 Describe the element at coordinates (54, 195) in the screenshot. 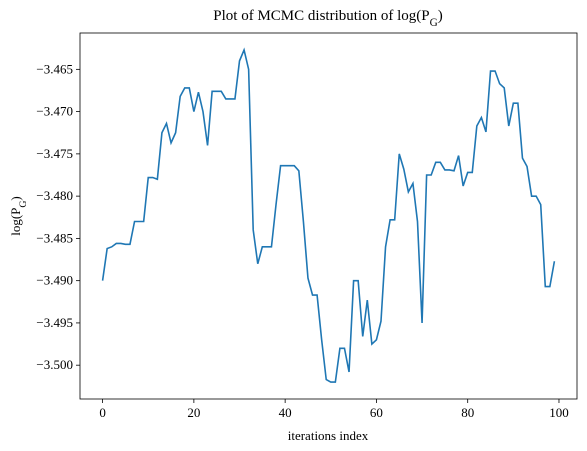

I see `y-tick-label: −3.480` at that location.